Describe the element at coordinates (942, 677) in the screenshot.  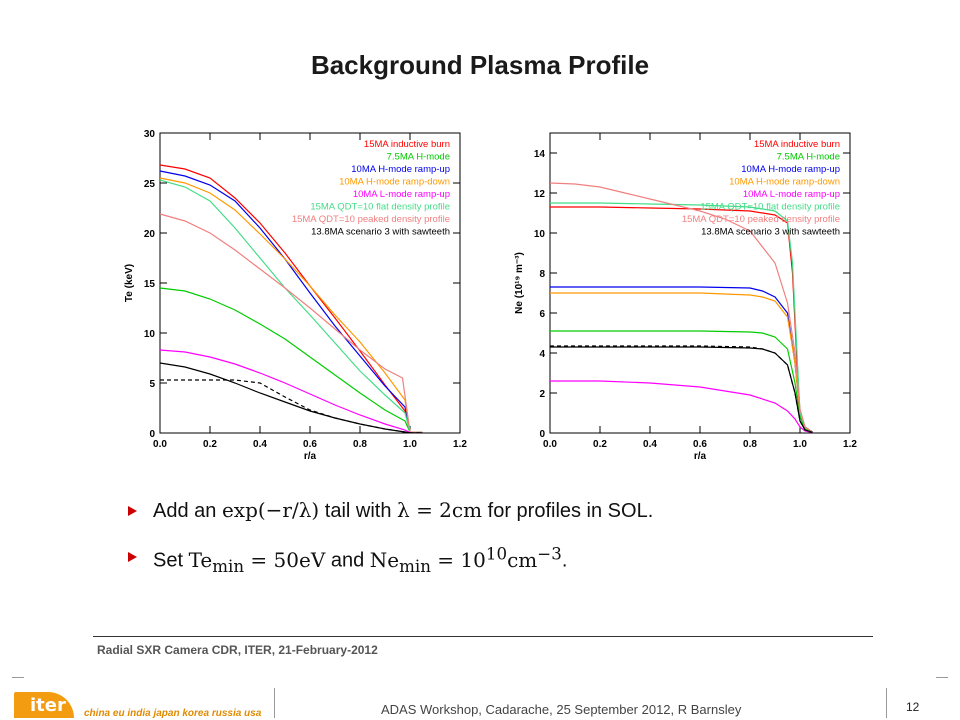
I see `footer-tick-right` at that location.